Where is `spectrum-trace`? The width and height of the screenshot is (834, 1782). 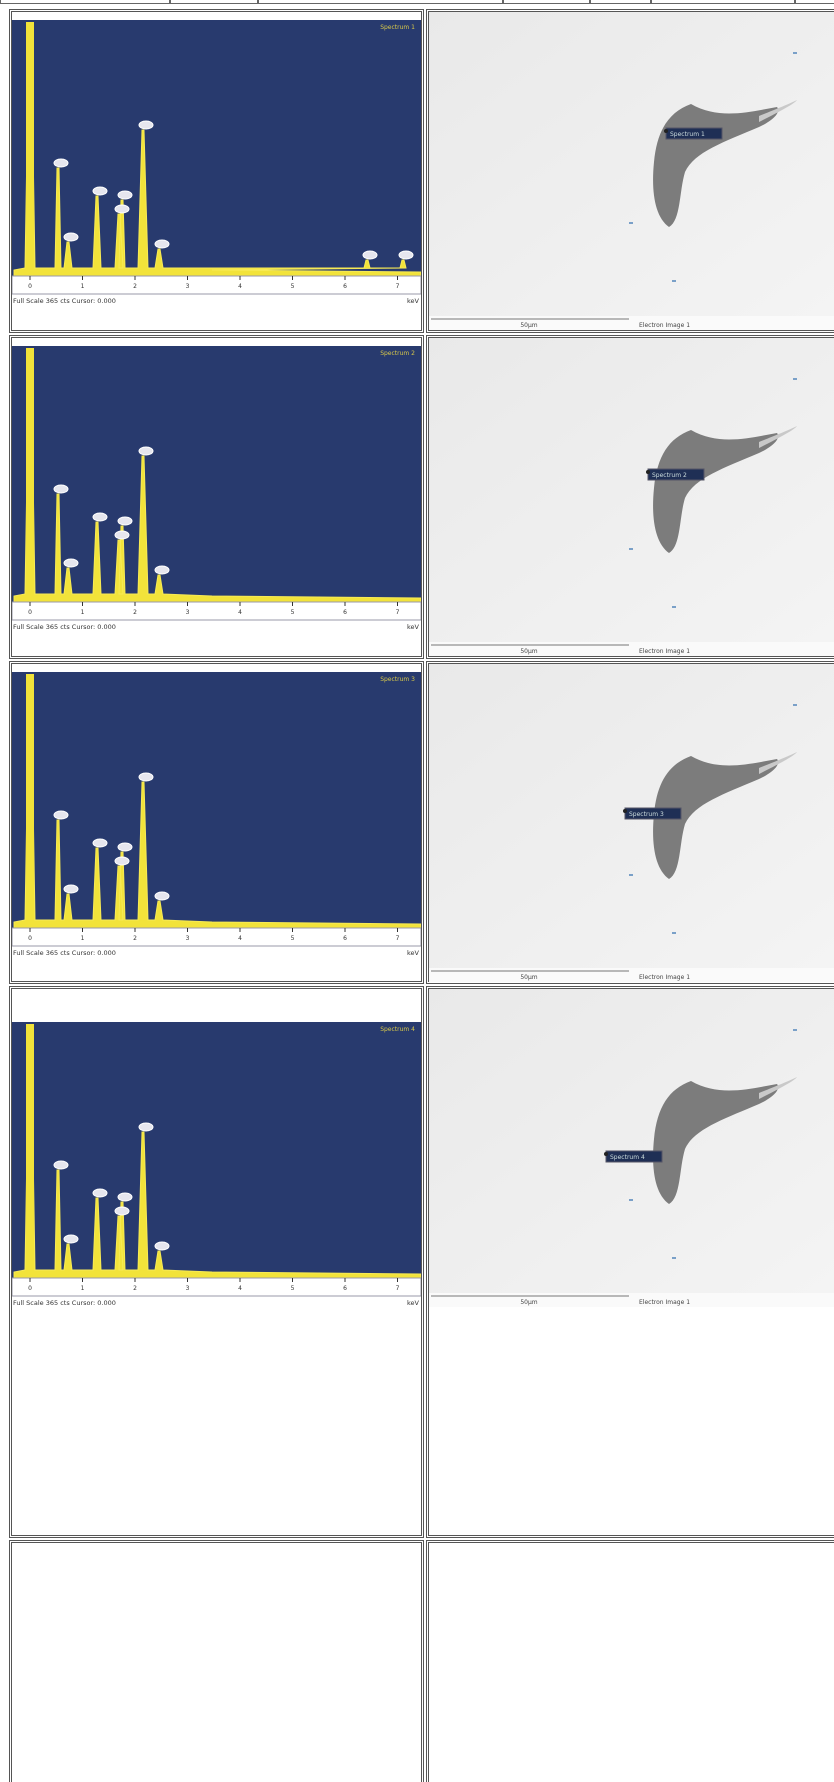 spectrum-trace is located at coordinates (217, 476).